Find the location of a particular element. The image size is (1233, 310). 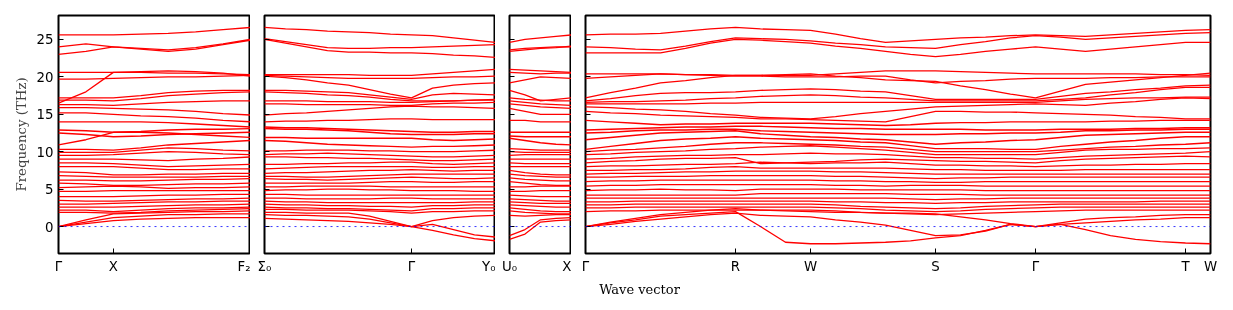

x-tick-label: R is located at coordinates (735, 266).